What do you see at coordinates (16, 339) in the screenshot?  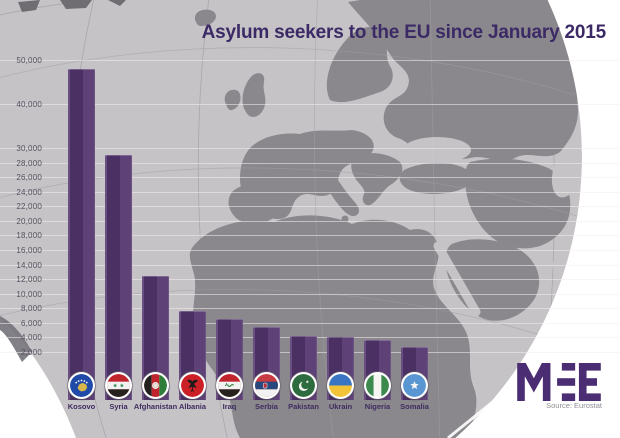 I see `coast-sliver` at bounding box center [16, 339].